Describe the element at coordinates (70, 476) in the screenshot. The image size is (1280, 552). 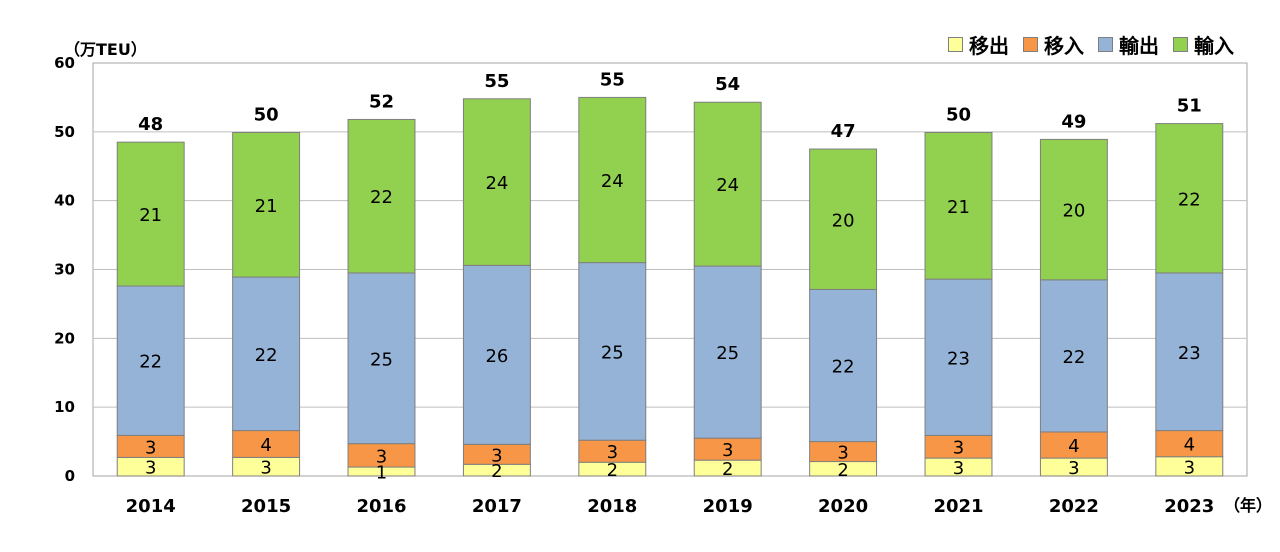
I see `y-tick-label: 0` at that location.